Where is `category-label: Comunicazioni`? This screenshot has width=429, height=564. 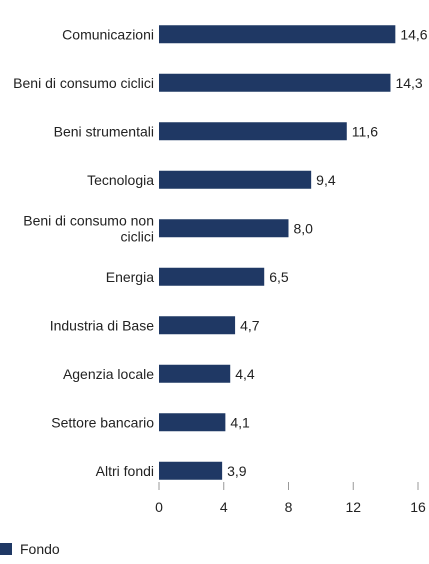 category-label: Comunicazioni is located at coordinates (108, 34).